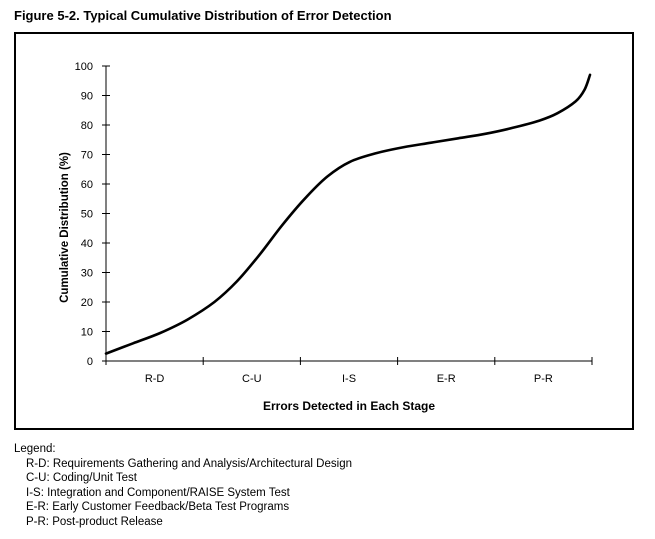  What do you see at coordinates (87, 333) in the screenshot?
I see `y-tick-label: 10` at bounding box center [87, 333].